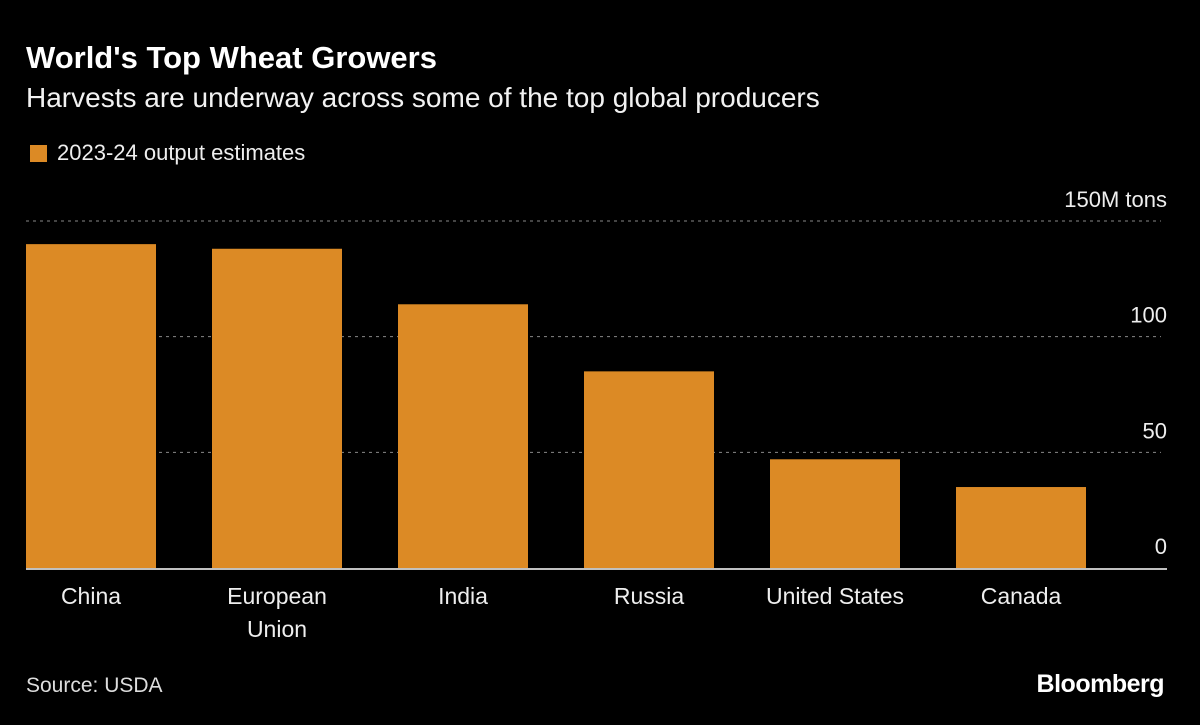 The height and width of the screenshot is (725, 1200). What do you see at coordinates (94, 685) in the screenshot?
I see `source-note: Source: USDA` at bounding box center [94, 685].